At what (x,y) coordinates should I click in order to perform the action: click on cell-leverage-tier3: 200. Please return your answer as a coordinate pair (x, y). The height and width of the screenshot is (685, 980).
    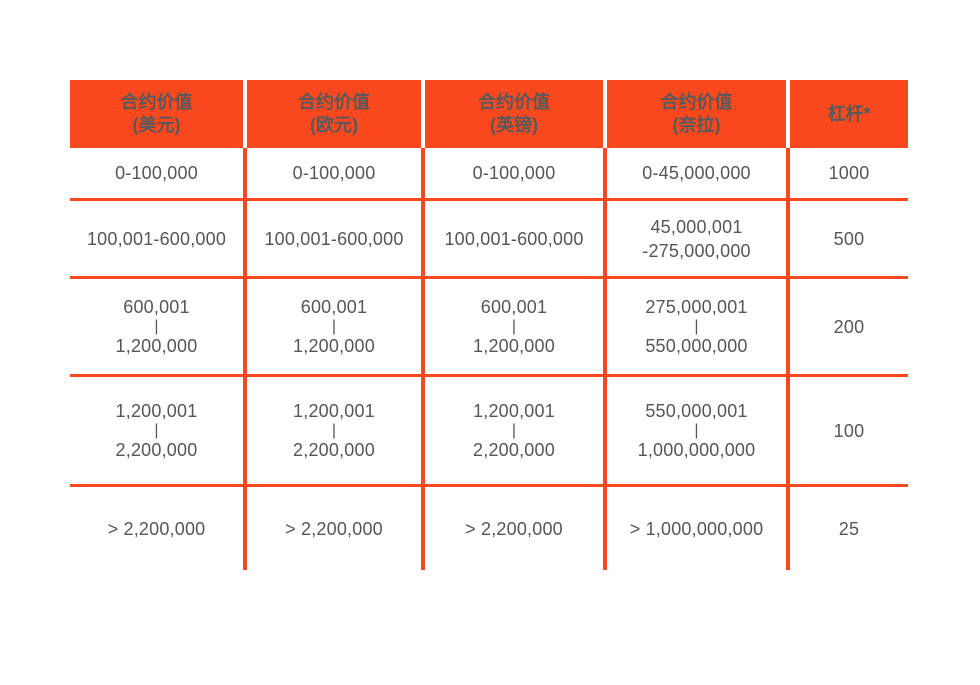
    Looking at the image, I should click on (849, 326).